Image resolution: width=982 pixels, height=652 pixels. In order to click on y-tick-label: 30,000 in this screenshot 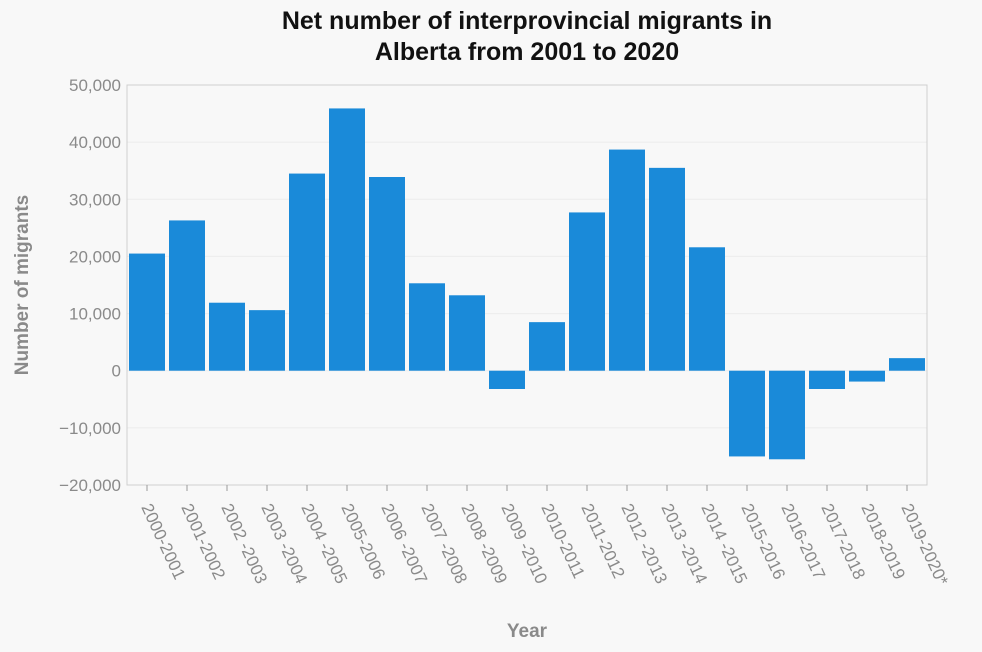, I will do `click(95, 199)`.